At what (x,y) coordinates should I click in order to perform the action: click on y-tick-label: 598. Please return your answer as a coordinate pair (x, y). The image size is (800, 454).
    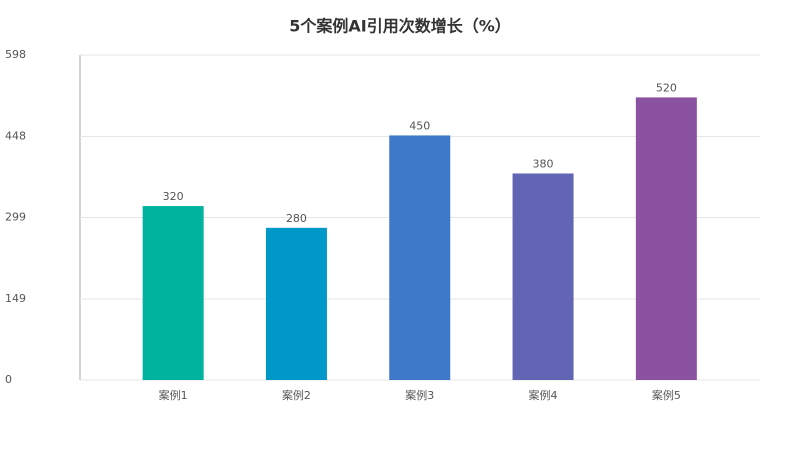
    Looking at the image, I should click on (15, 54).